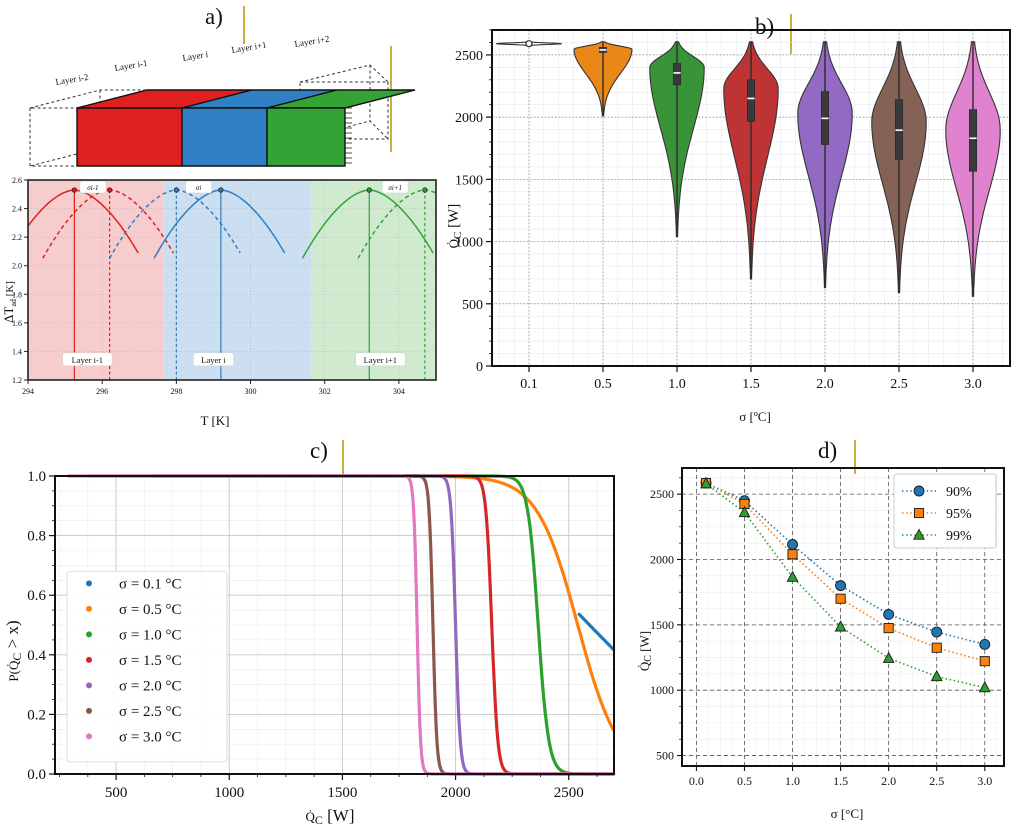 This screenshot has height=828, width=1024. What do you see at coordinates (645, 651) in the screenshot?
I see `panel-d-ylabel: Q̇C [W]` at bounding box center [645, 651].